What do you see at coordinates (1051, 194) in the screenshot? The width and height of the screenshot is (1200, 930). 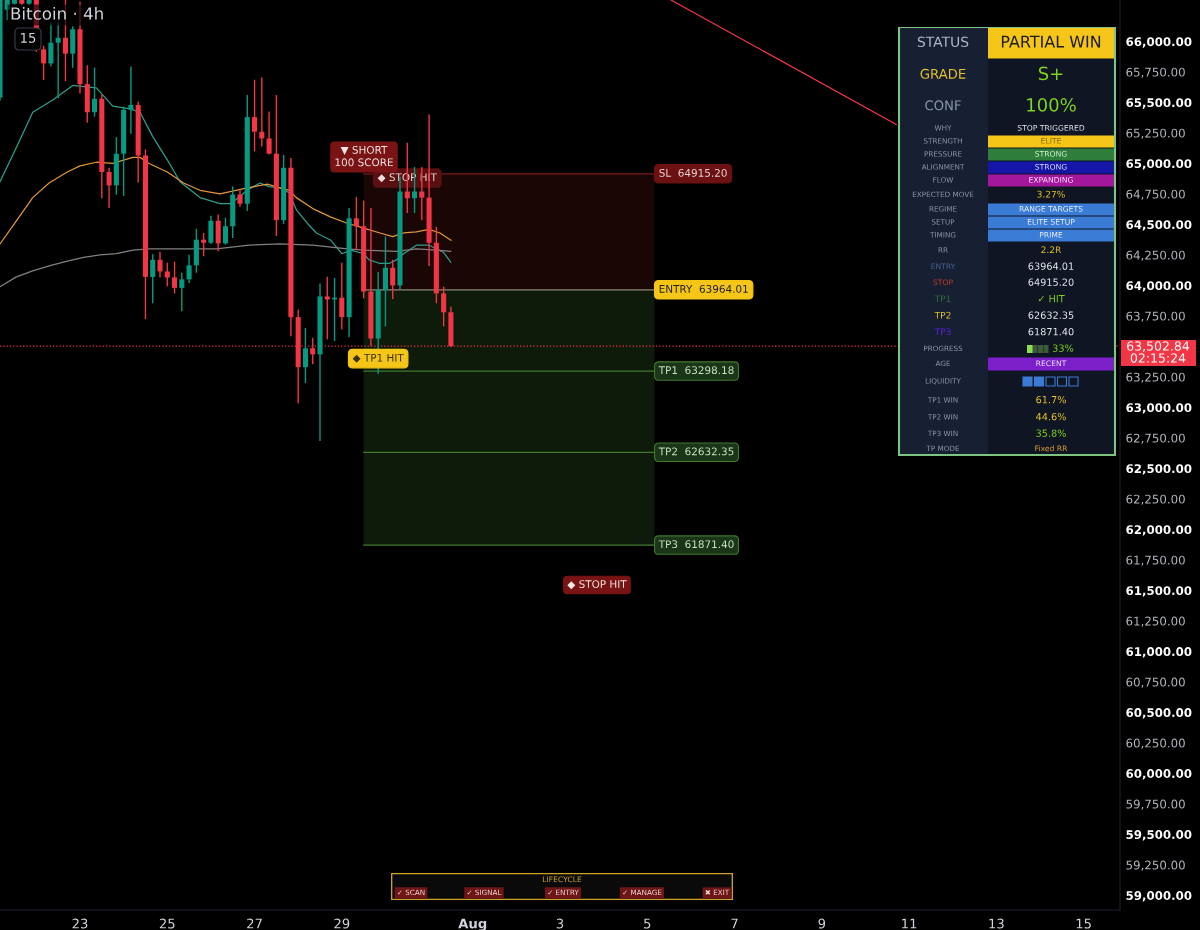 I see `annotation: 3.27%` at bounding box center [1051, 194].